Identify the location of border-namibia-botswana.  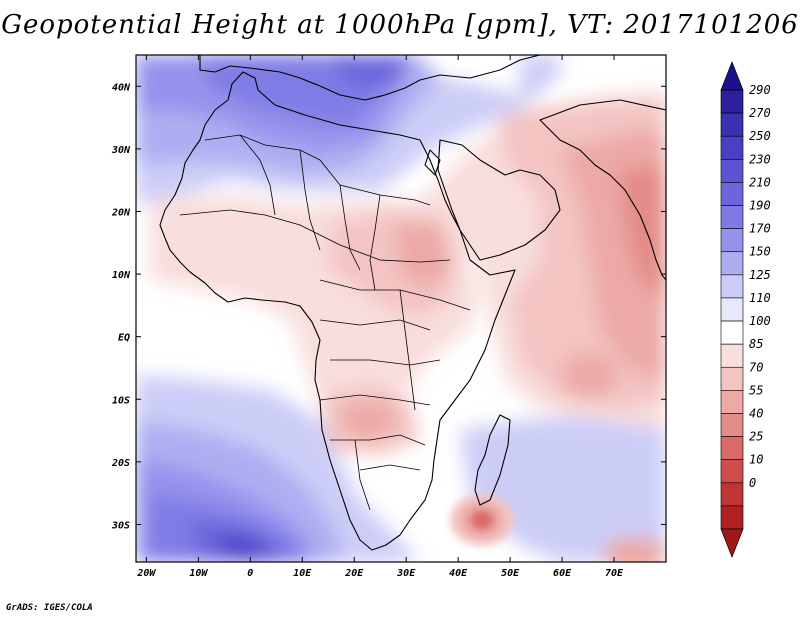
(378, 440).